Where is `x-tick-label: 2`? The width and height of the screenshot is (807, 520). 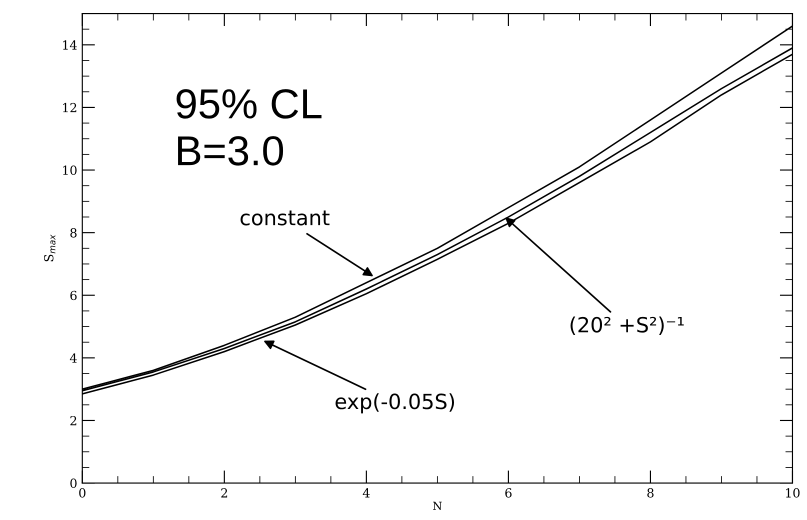 x-tick-label: 2 is located at coordinates (224, 493).